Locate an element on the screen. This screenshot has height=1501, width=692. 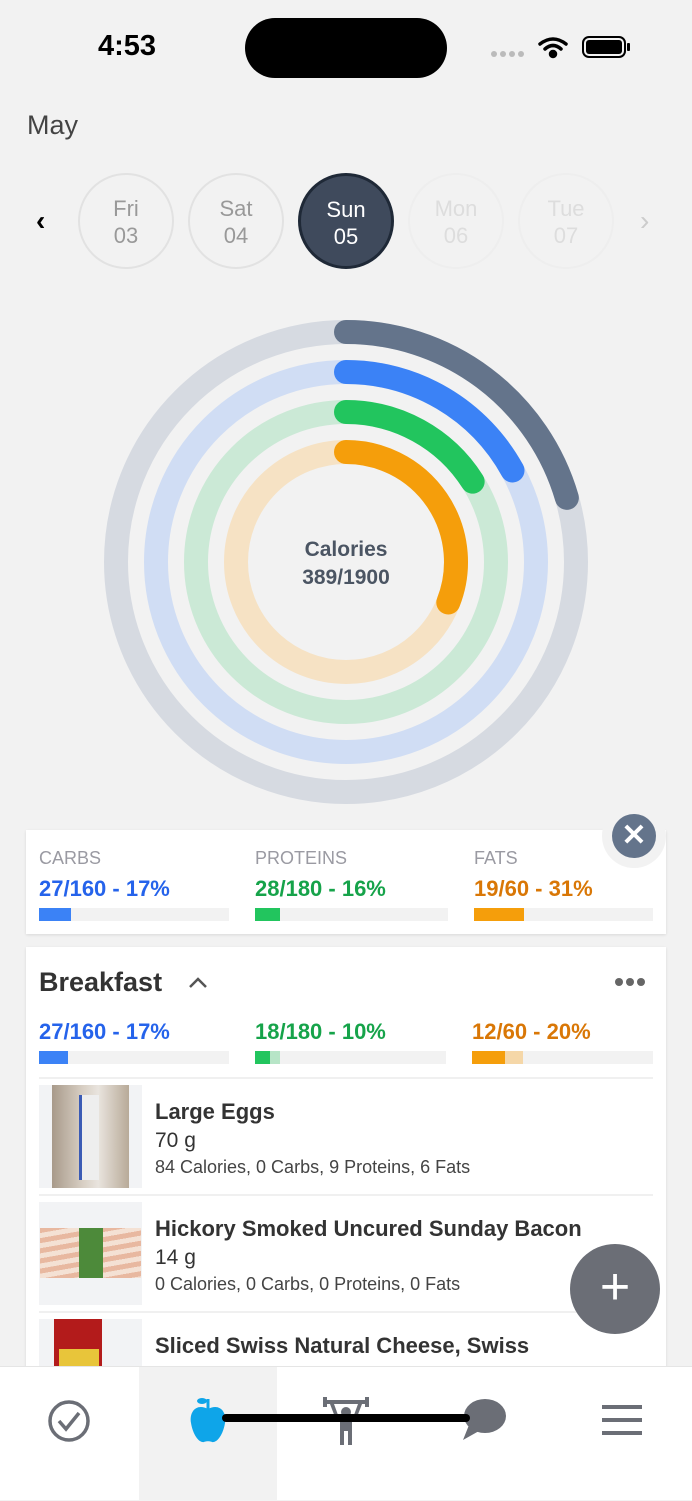
apple-icon is located at coordinates (208, 1420).